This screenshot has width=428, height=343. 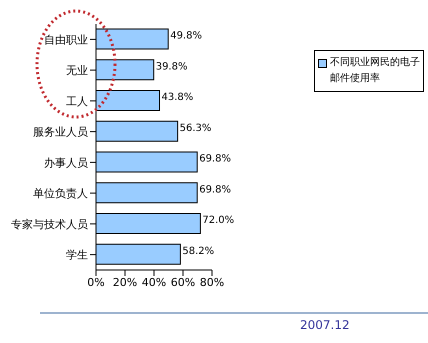 What do you see at coordinates (60, 193) in the screenshot?
I see `y-tick-label: 单位负责人` at bounding box center [60, 193].